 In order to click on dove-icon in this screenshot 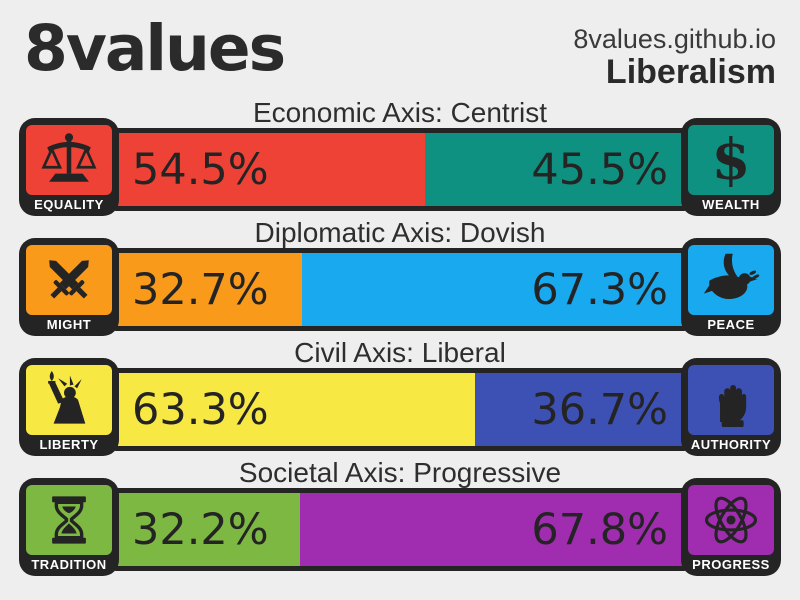, I will do `click(731, 276)`.